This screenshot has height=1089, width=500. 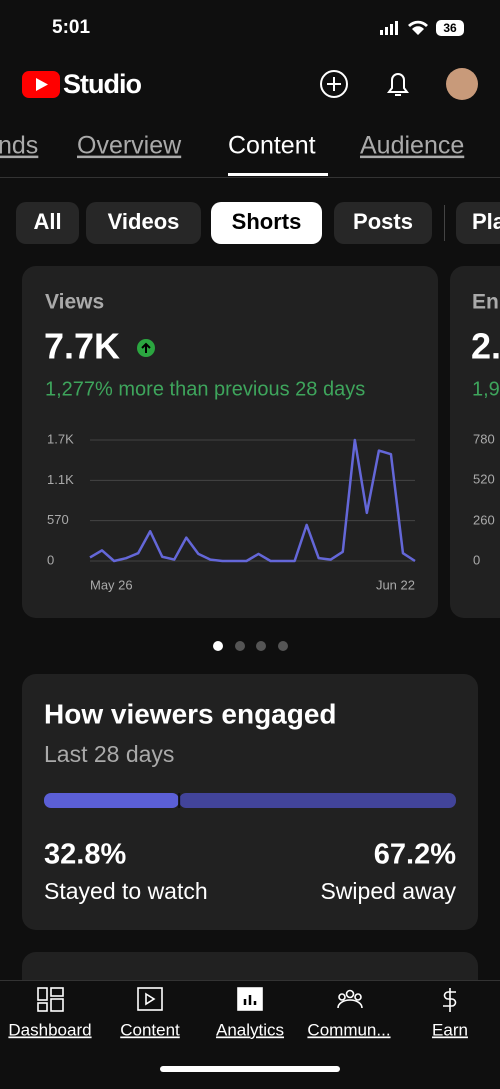 What do you see at coordinates (85, 855) in the screenshot?
I see `engagement-value: 32.8%` at bounding box center [85, 855].